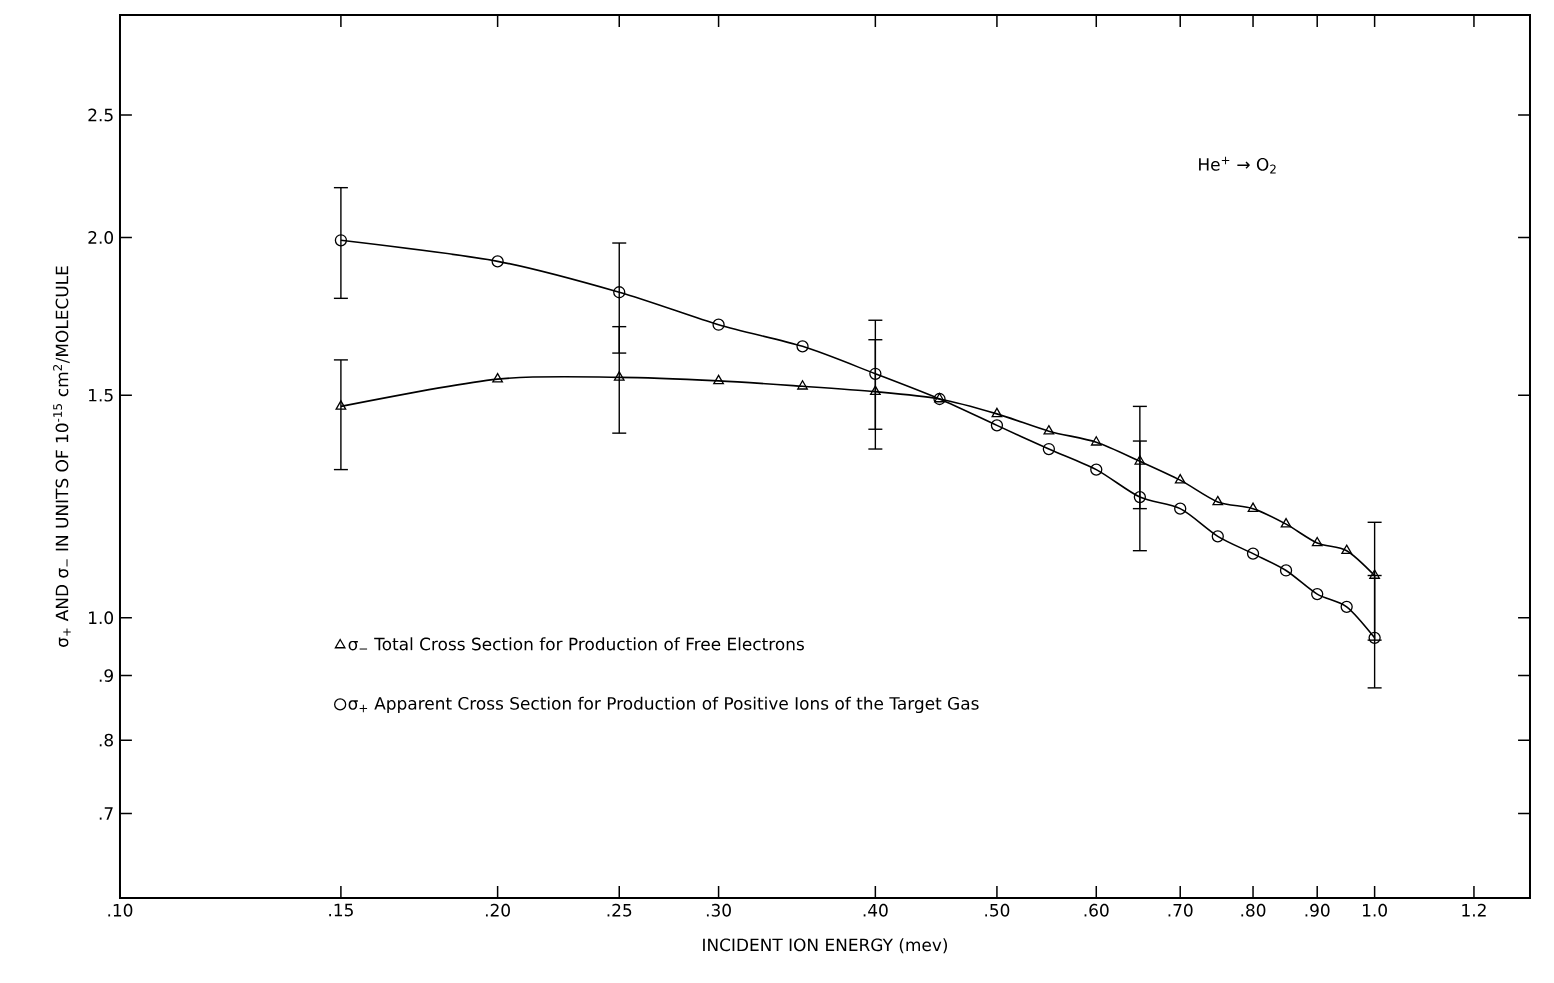  I want to click on x-tick-label: .30, so click(718, 910).